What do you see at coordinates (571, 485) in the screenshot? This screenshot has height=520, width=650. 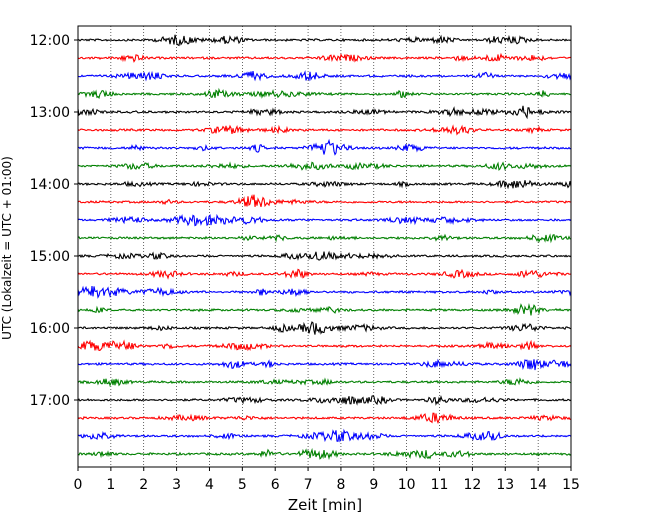 I see `x-tick-label: 15` at bounding box center [571, 485].